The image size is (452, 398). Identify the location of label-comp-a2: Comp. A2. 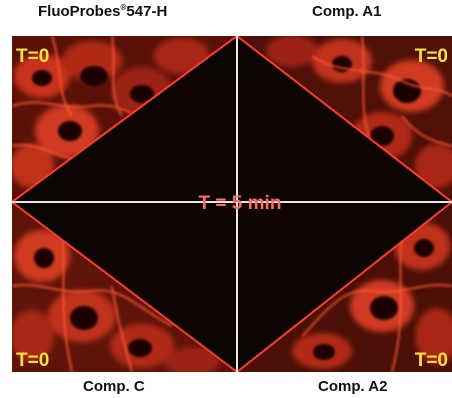
(353, 386).